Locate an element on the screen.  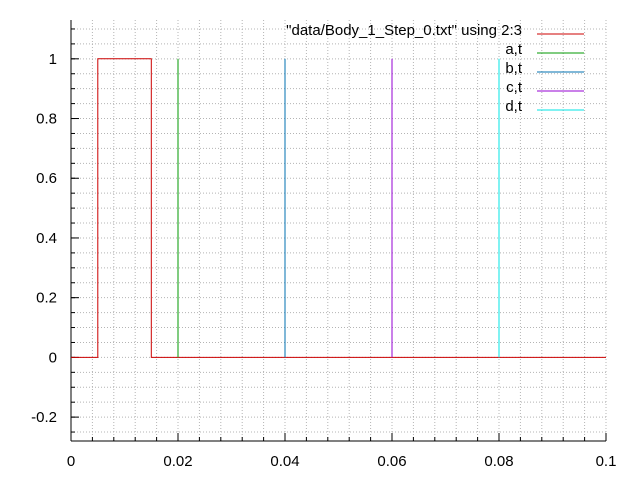
y-tick-label: 1 is located at coordinates (53, 59).